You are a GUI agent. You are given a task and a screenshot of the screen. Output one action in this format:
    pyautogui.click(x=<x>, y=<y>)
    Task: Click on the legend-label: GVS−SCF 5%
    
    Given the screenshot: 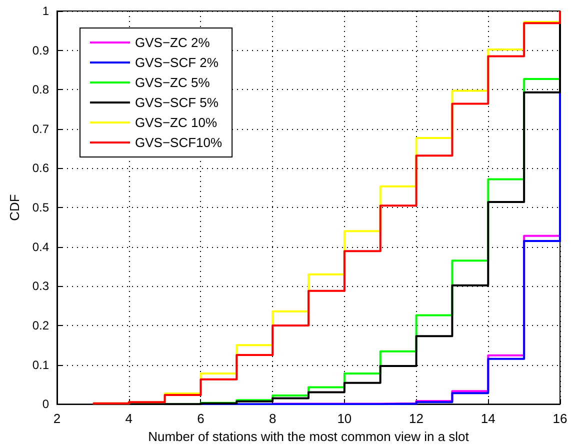 What is the action you would take?
    pyautogui.click(x=177, y=102)
    